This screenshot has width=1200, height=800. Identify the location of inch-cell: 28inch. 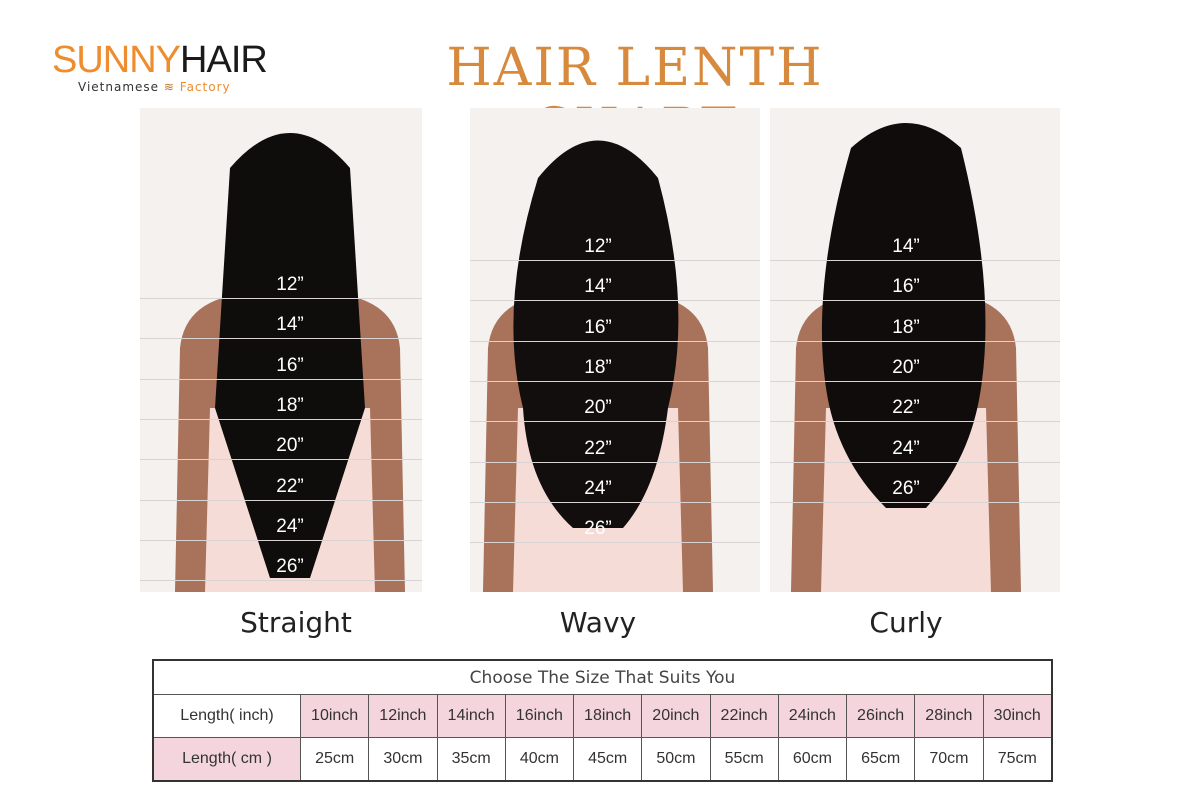
(949, 716).